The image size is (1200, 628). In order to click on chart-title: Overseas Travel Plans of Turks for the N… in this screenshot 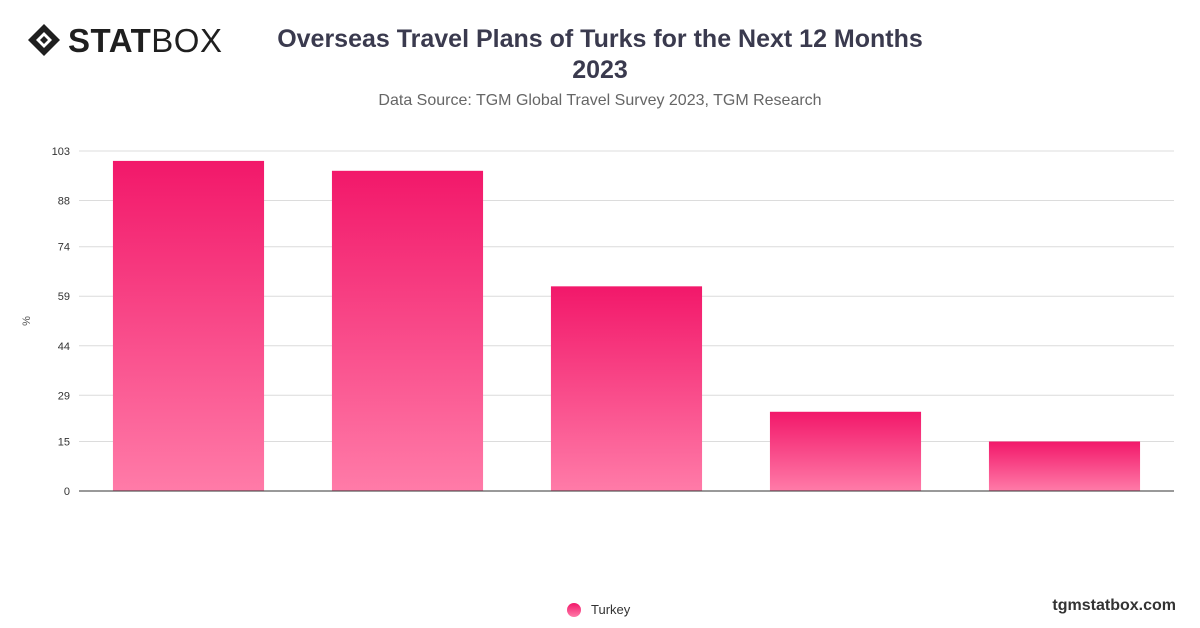, I will do `click(600, 55)`.